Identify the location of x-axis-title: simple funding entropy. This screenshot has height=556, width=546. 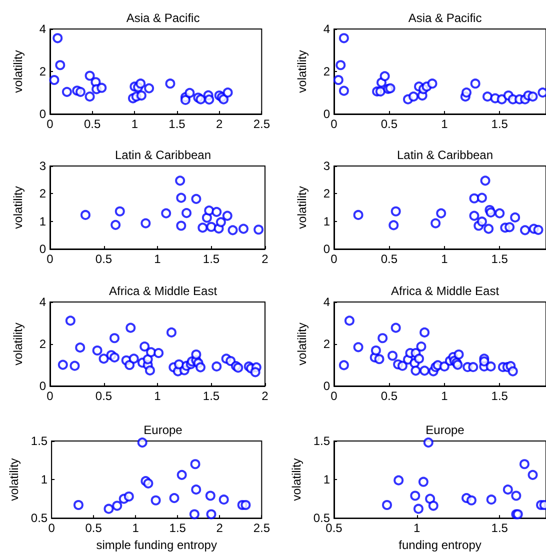
(156, 545).